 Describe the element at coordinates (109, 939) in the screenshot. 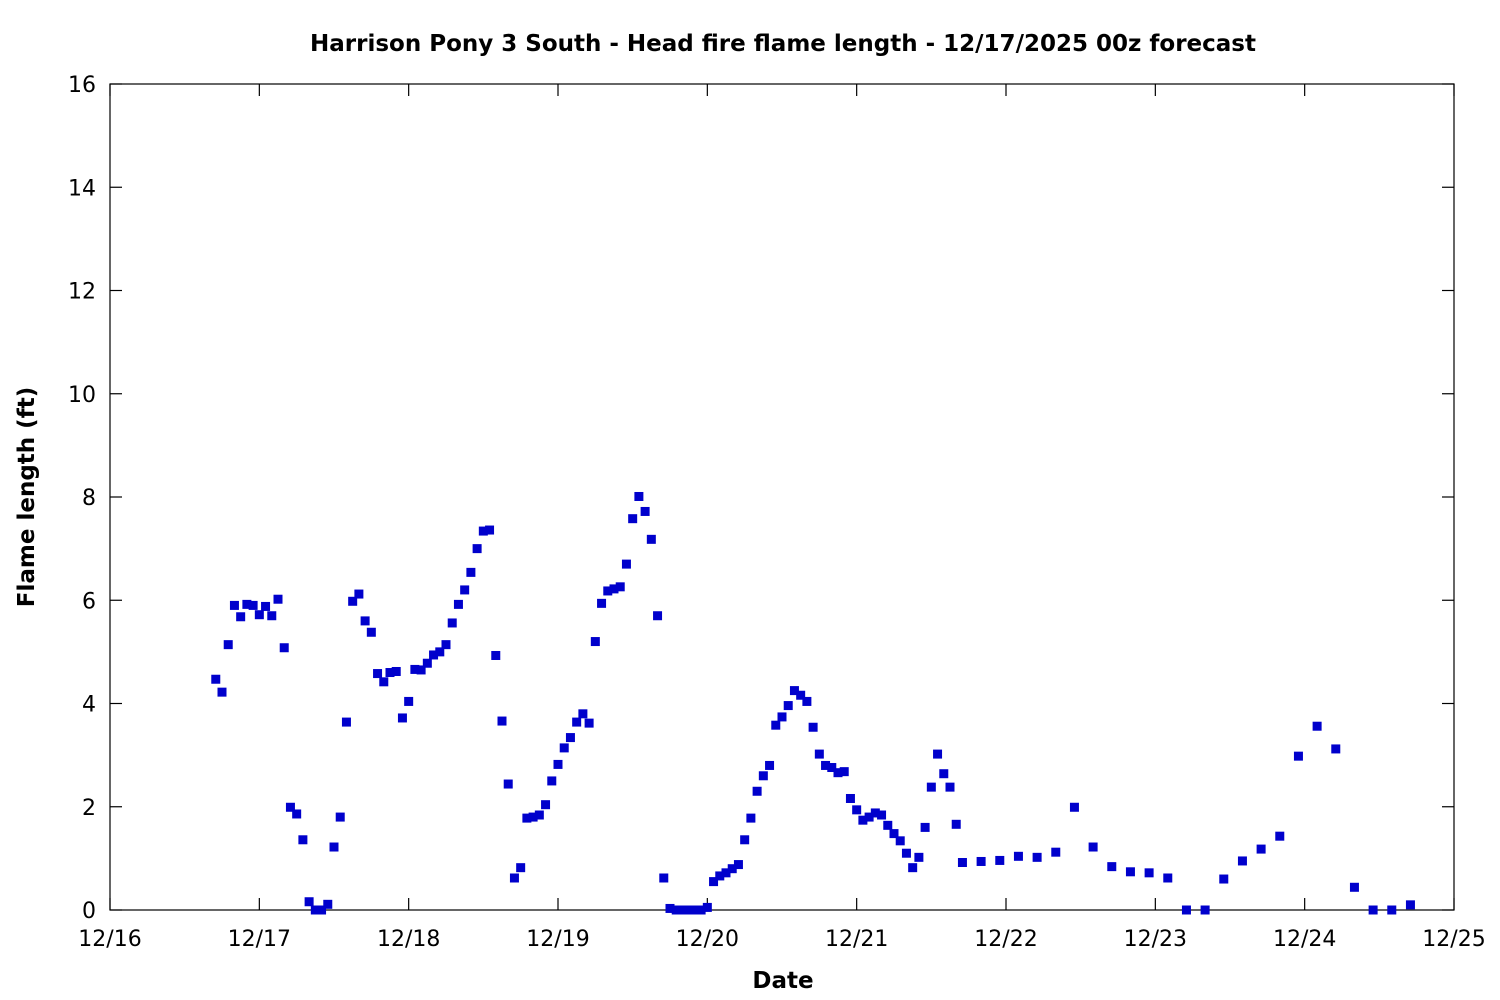

I see `x-tick-label: 12/16` at that location.